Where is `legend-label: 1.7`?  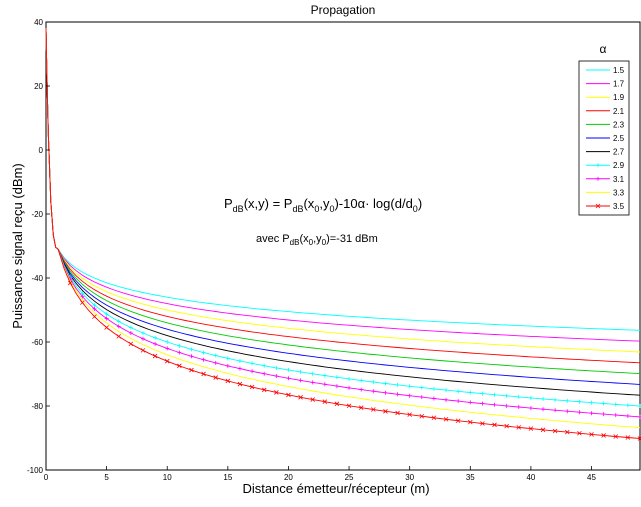 legend-label: 1.7 is located at coordinates (619, 84).